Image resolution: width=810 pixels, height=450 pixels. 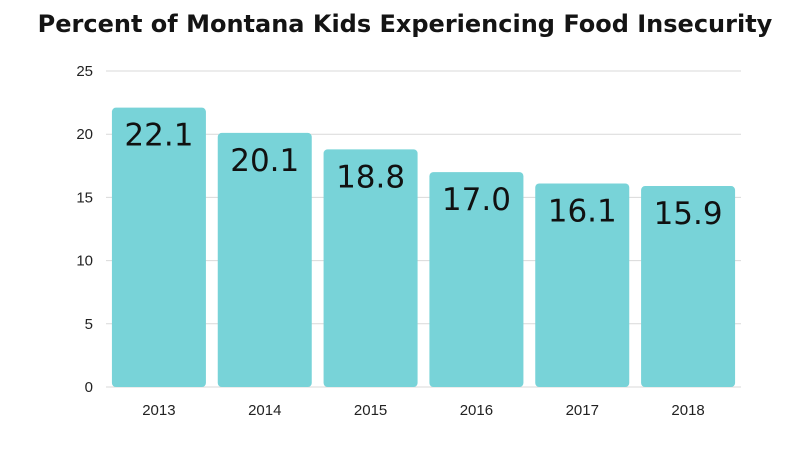 I want to click on x-tick-label-2013: 2013, so click(x=158, y=410).